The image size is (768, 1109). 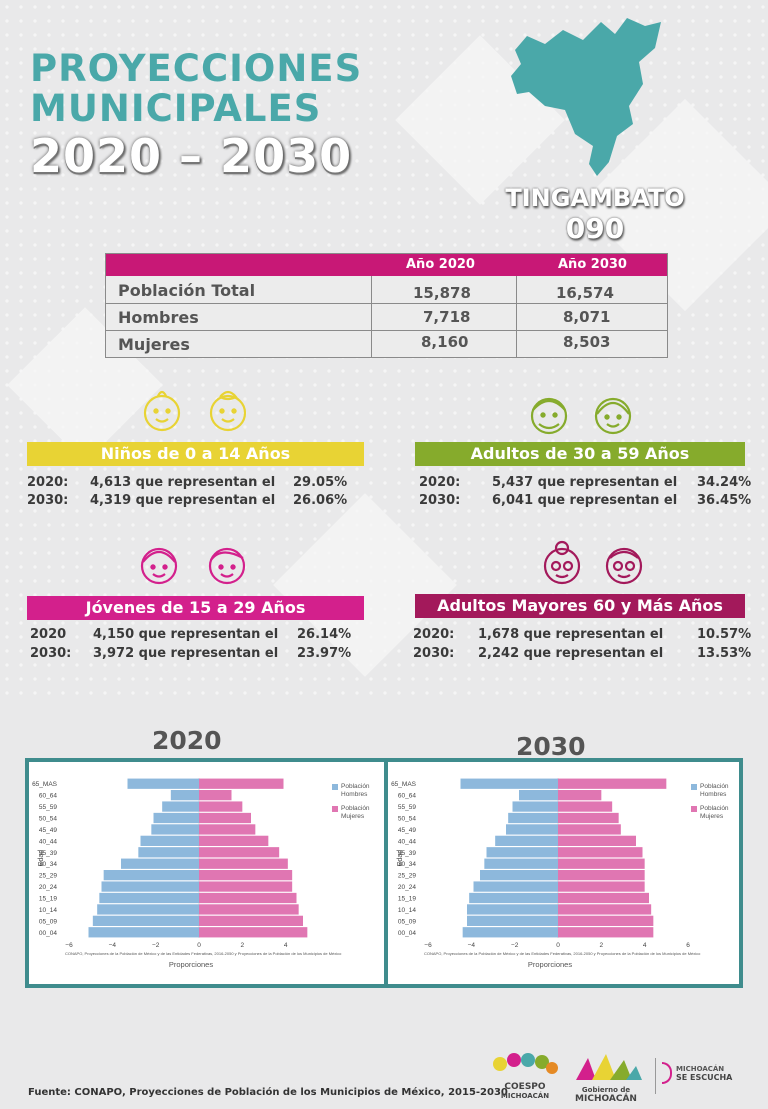 I want to click on y-tick-label: 50_54, so click(x=48, y=819).